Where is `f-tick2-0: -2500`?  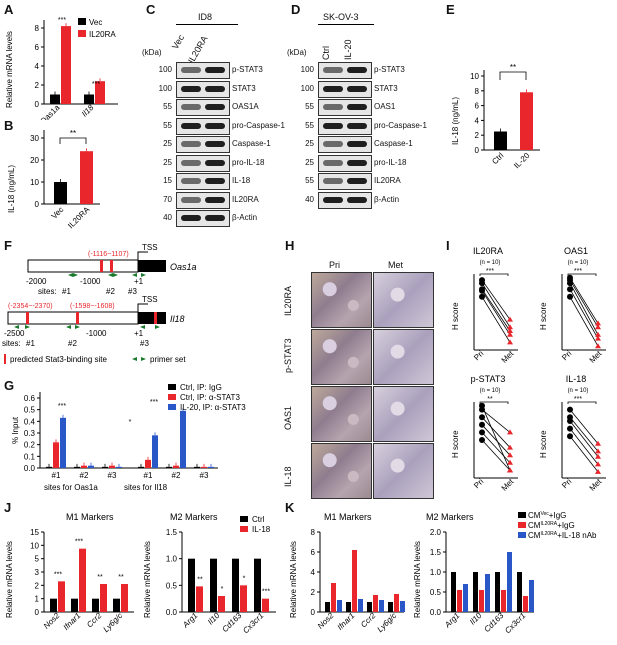
f-tick2-0: -2500 is located at coordinates (14, 333).